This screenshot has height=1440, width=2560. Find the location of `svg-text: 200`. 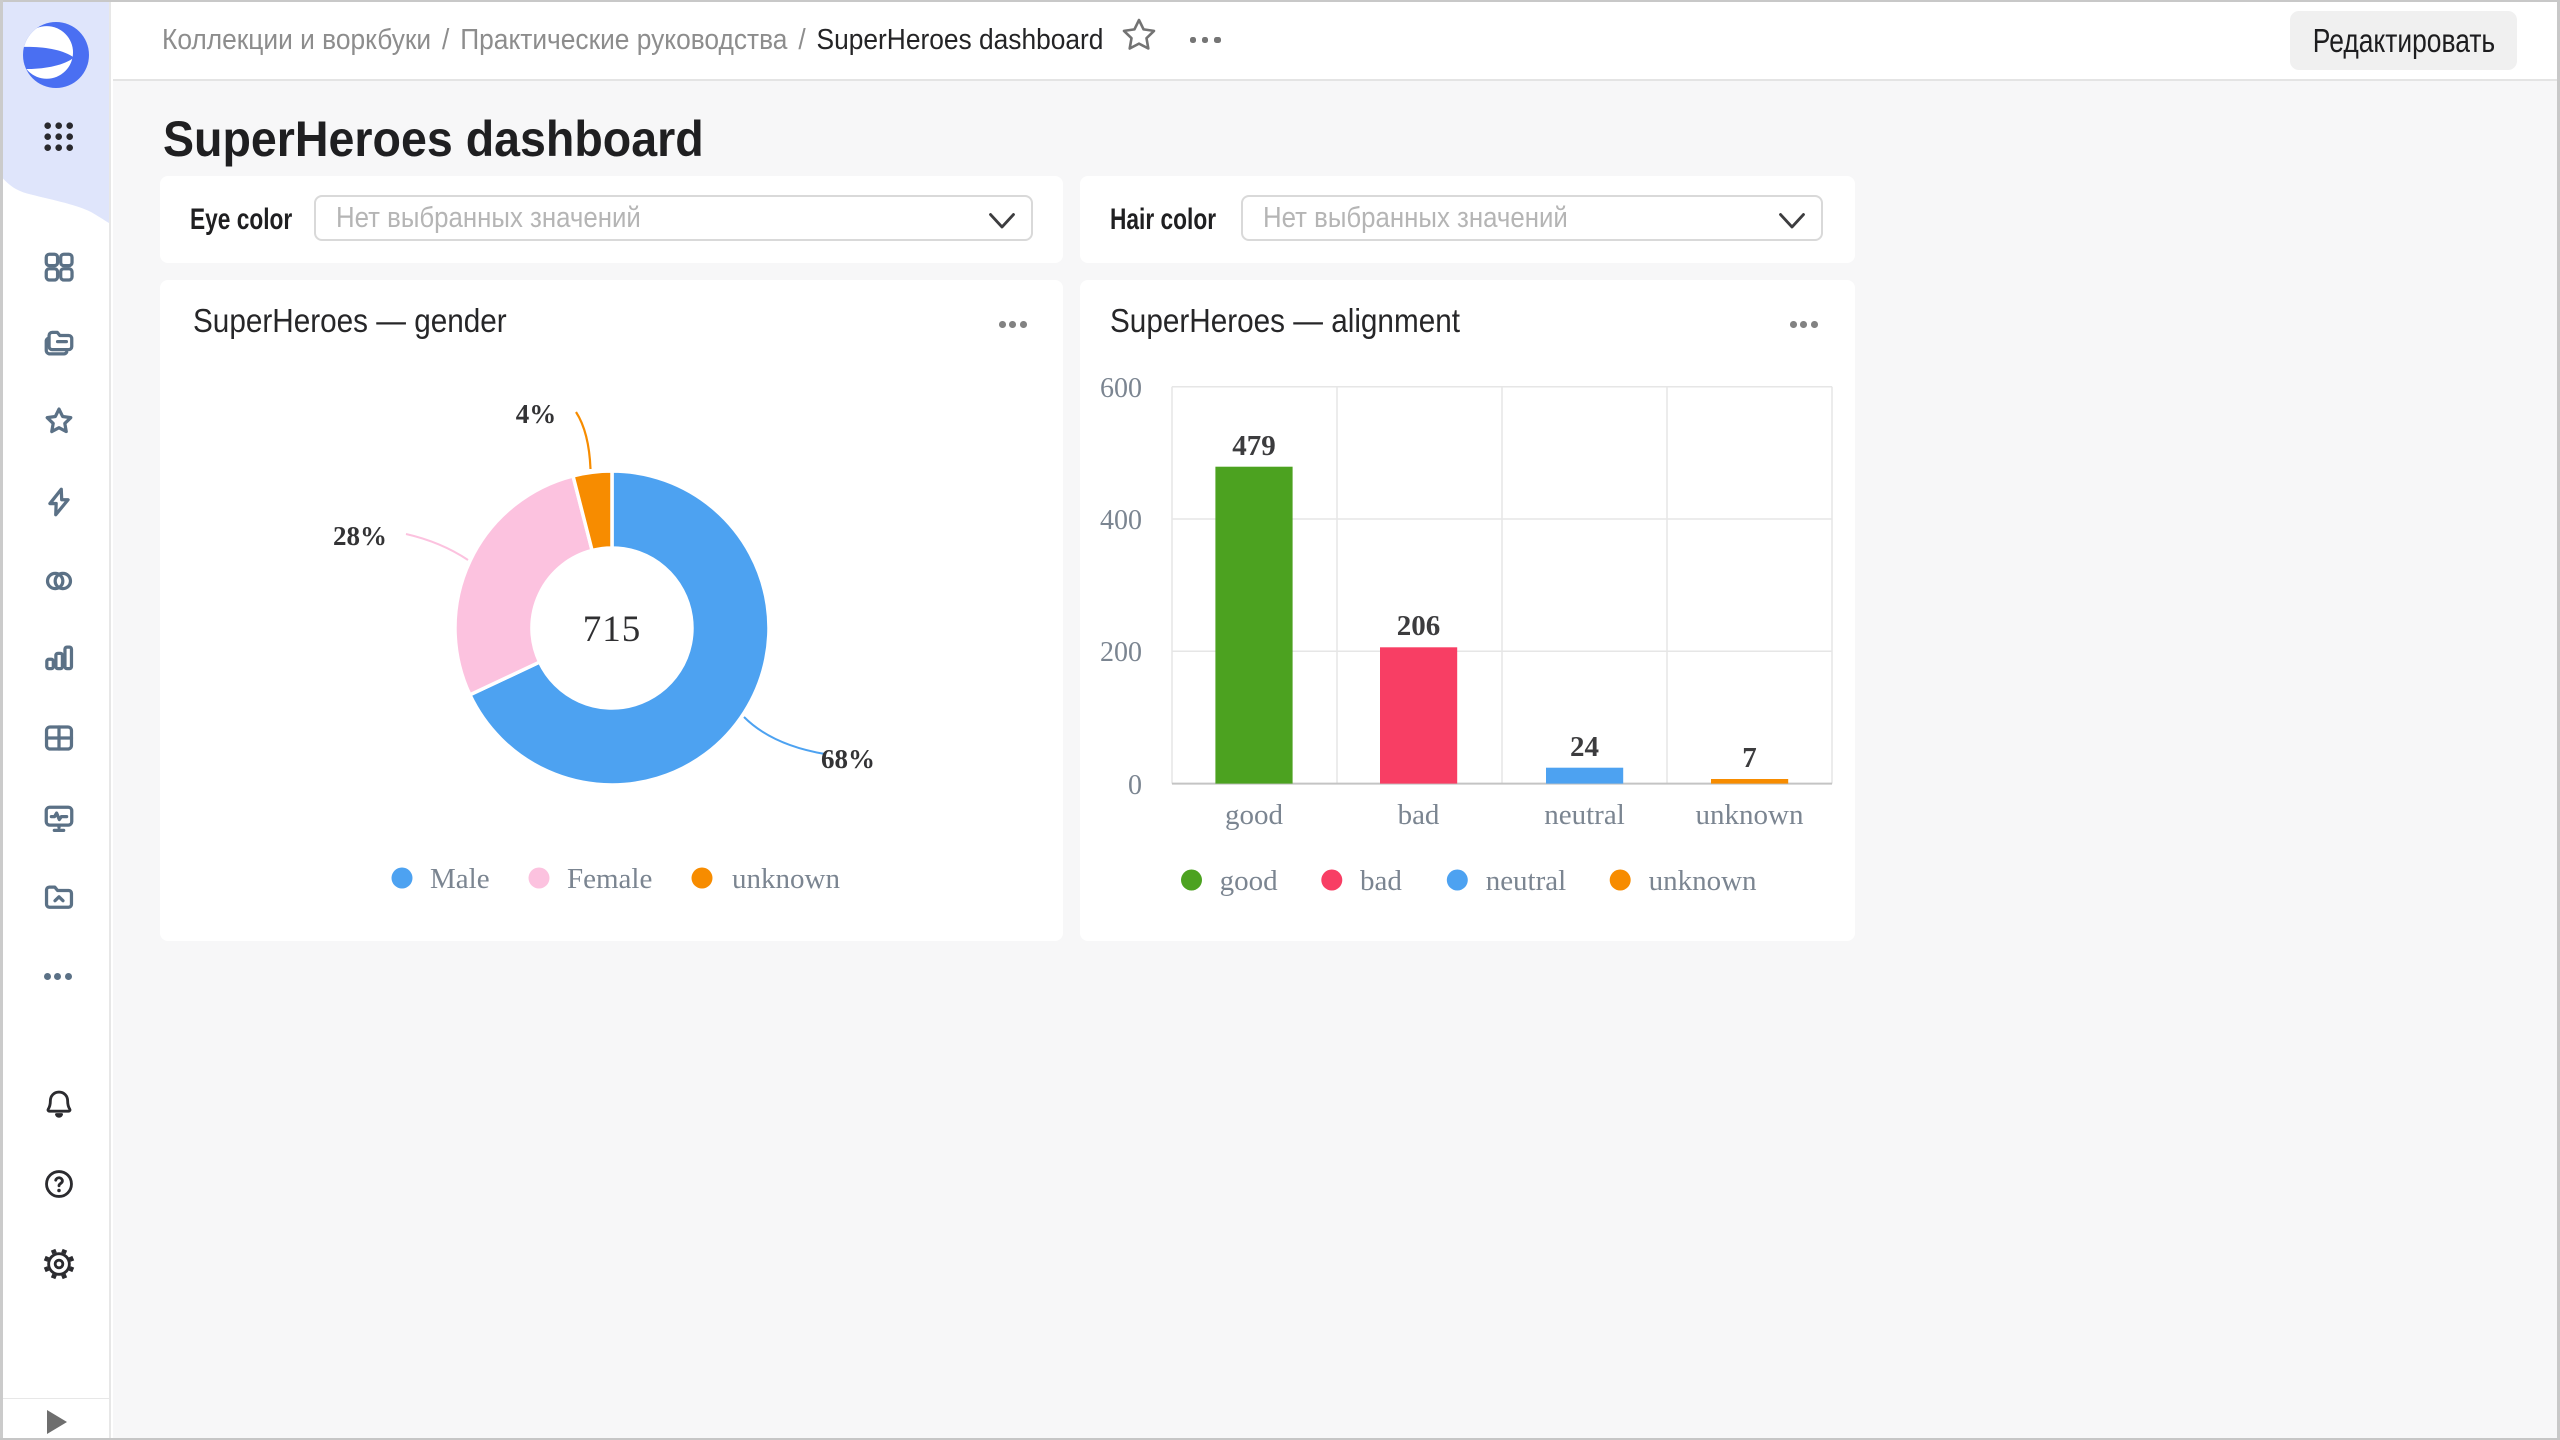

svg-text: 200 is located at coordinates (1121, 652).